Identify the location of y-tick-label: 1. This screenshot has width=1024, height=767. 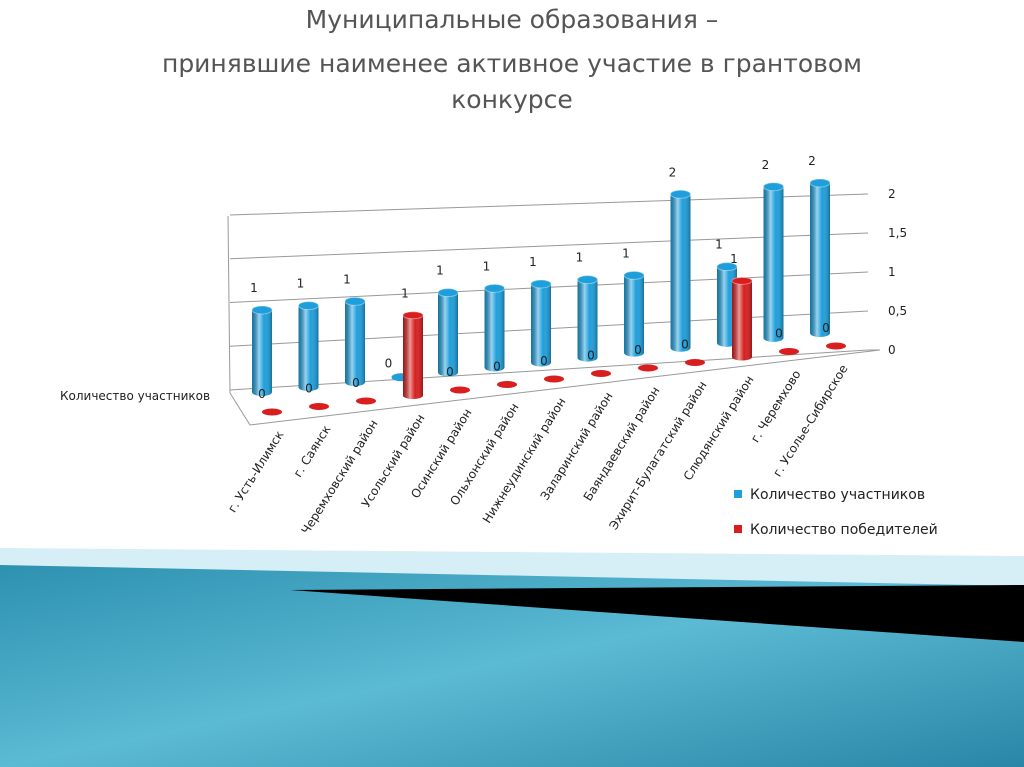
(892, 272).